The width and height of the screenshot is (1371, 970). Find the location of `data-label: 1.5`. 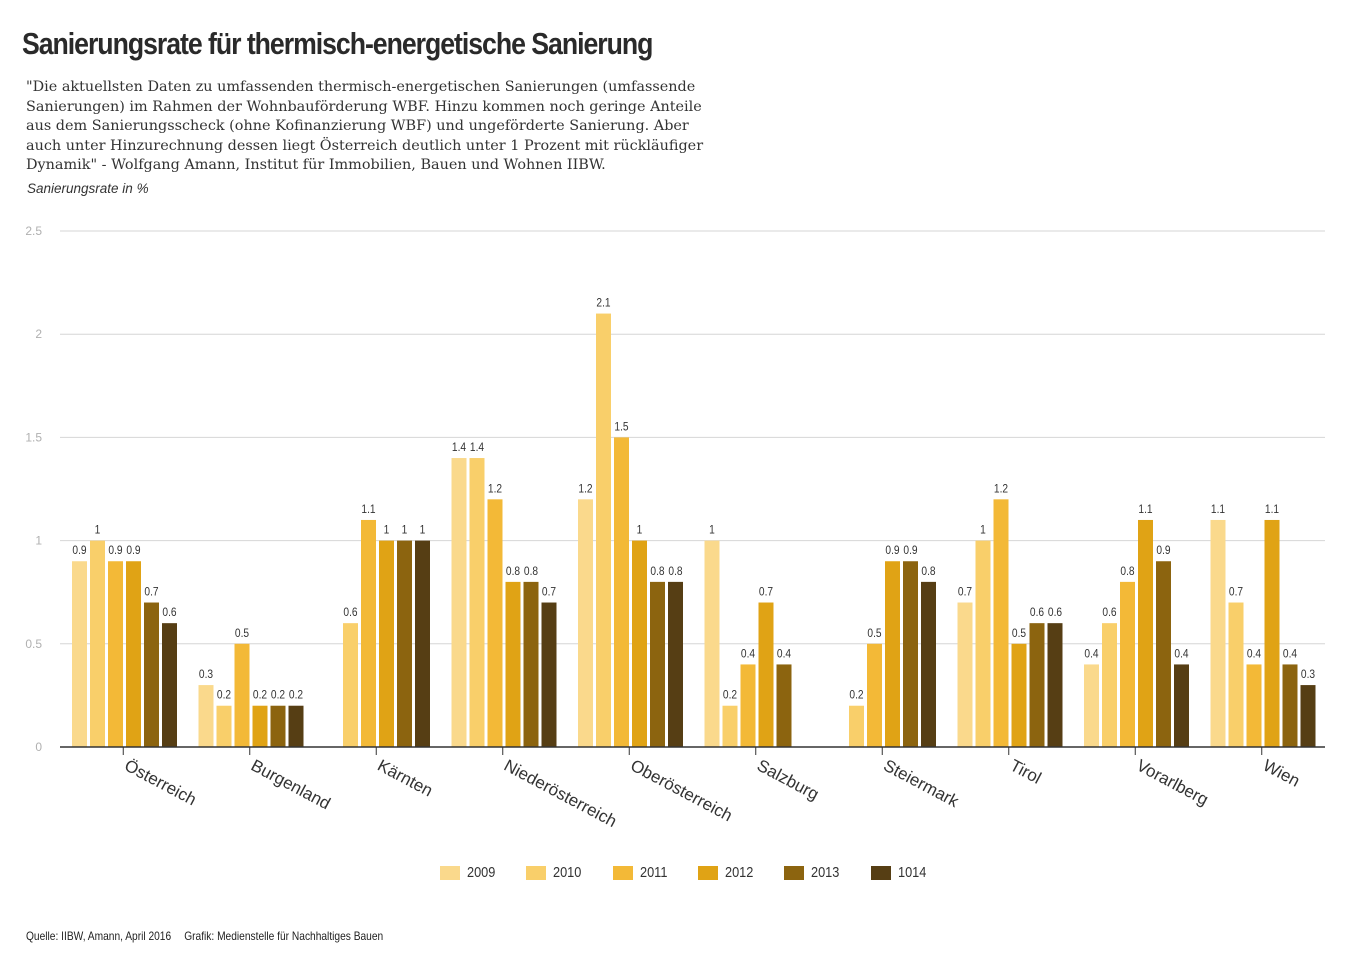

data-label: 1.5 is located at coordinates (621, 427).